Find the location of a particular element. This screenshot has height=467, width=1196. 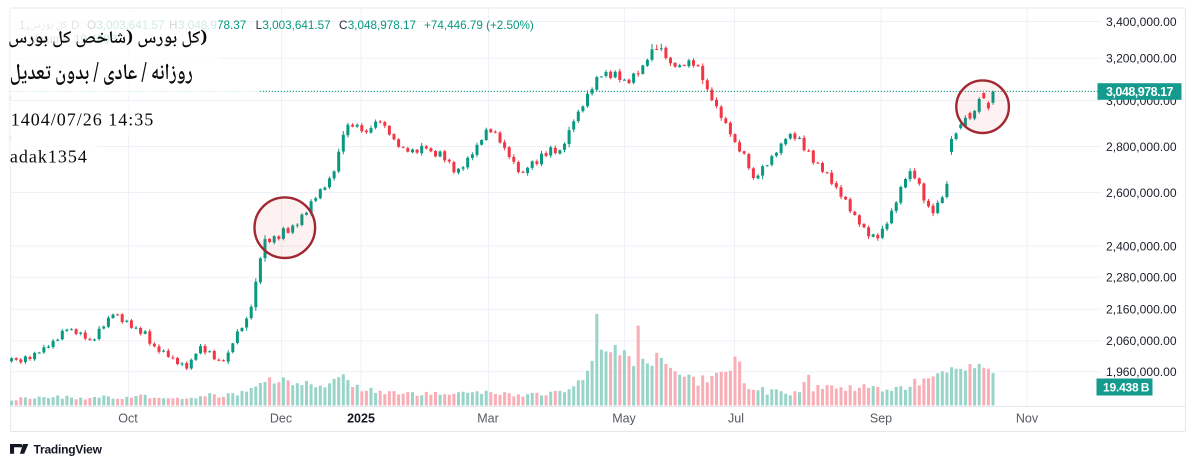

svg-text: 1,960,000.00 is located at coordinates (1141, 372).